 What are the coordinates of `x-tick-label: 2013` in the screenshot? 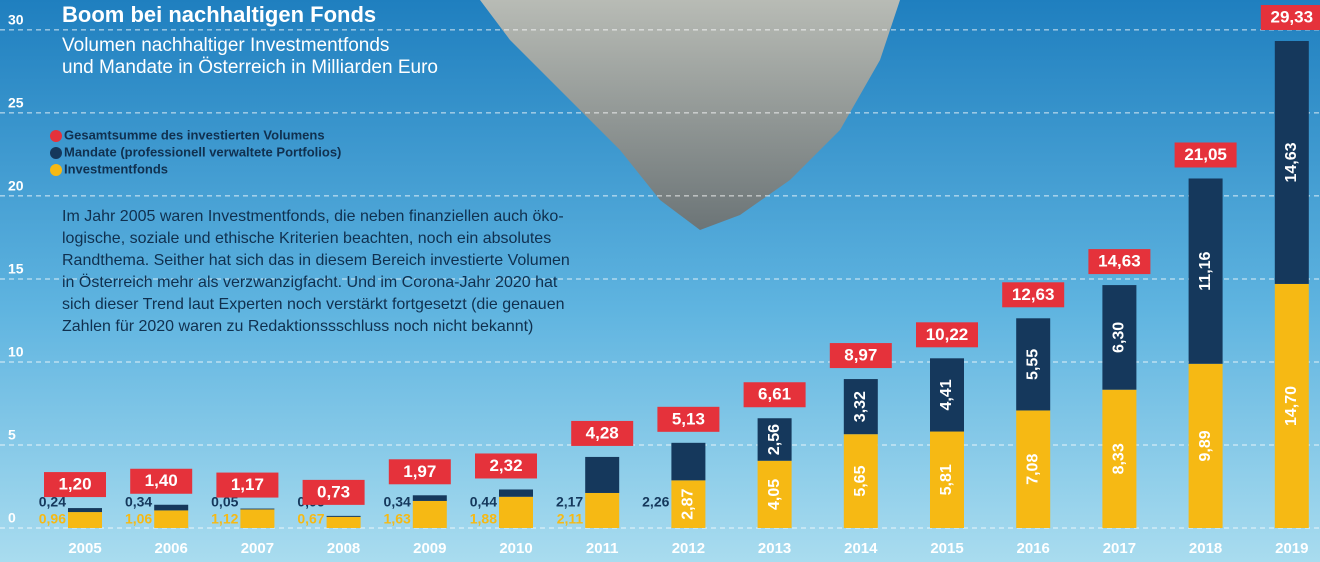 It's located at (774, 548).